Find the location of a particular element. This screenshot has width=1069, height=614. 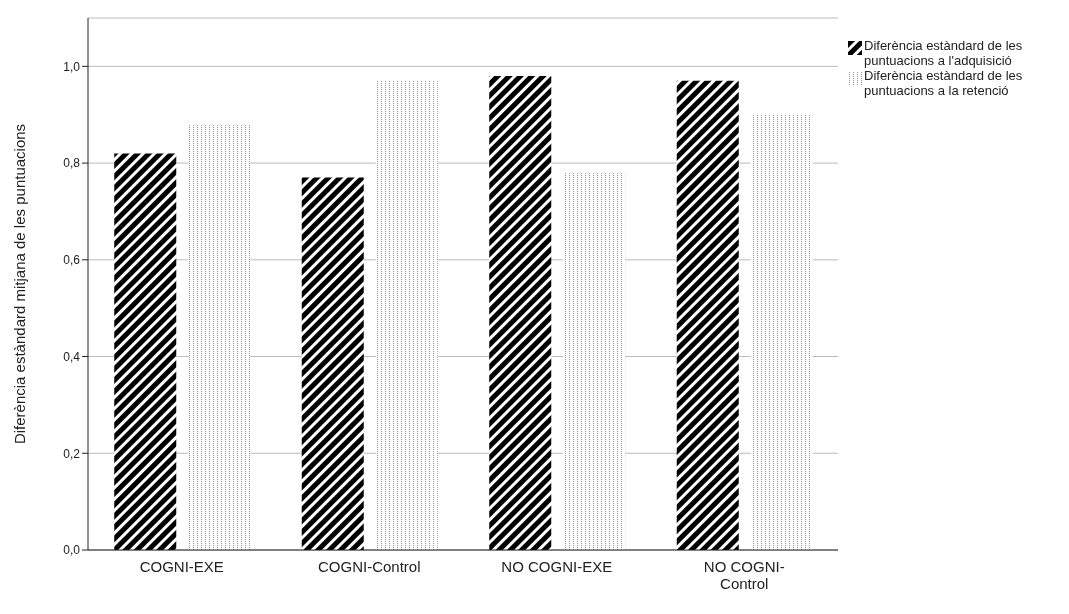

y-tick-label: 1,0 is located at coordinates (72, 66).